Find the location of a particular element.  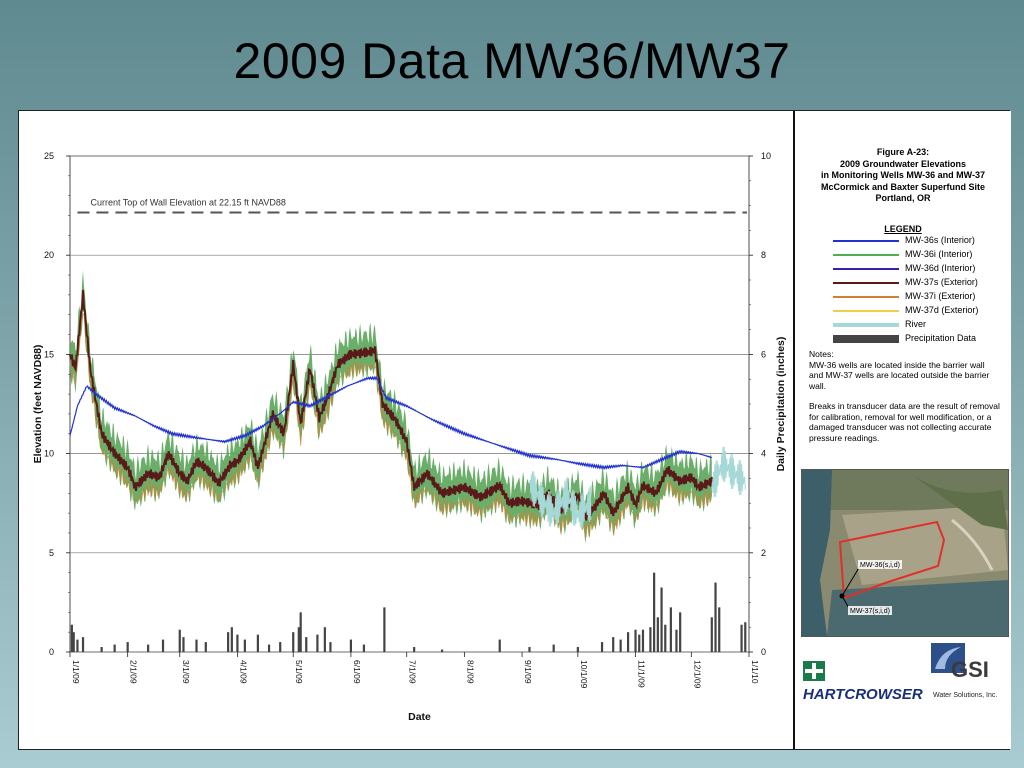

x-tick-label: 9/1/09 is located at coordinates (528, 672).